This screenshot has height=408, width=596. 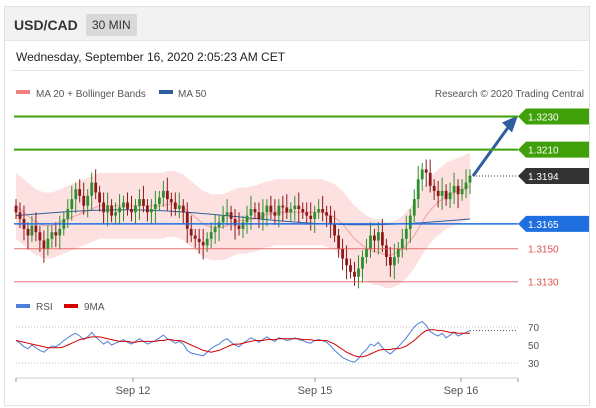 I want to click on rsi-tick-label: 50, so click(x=534, y=346).